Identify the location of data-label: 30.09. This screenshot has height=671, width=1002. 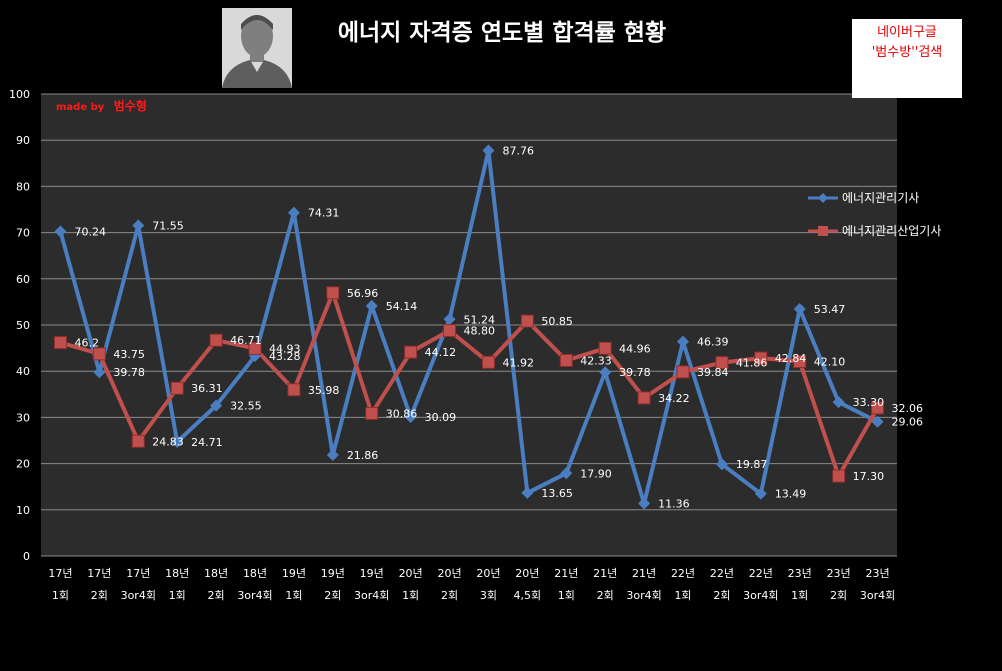
(441, 417).